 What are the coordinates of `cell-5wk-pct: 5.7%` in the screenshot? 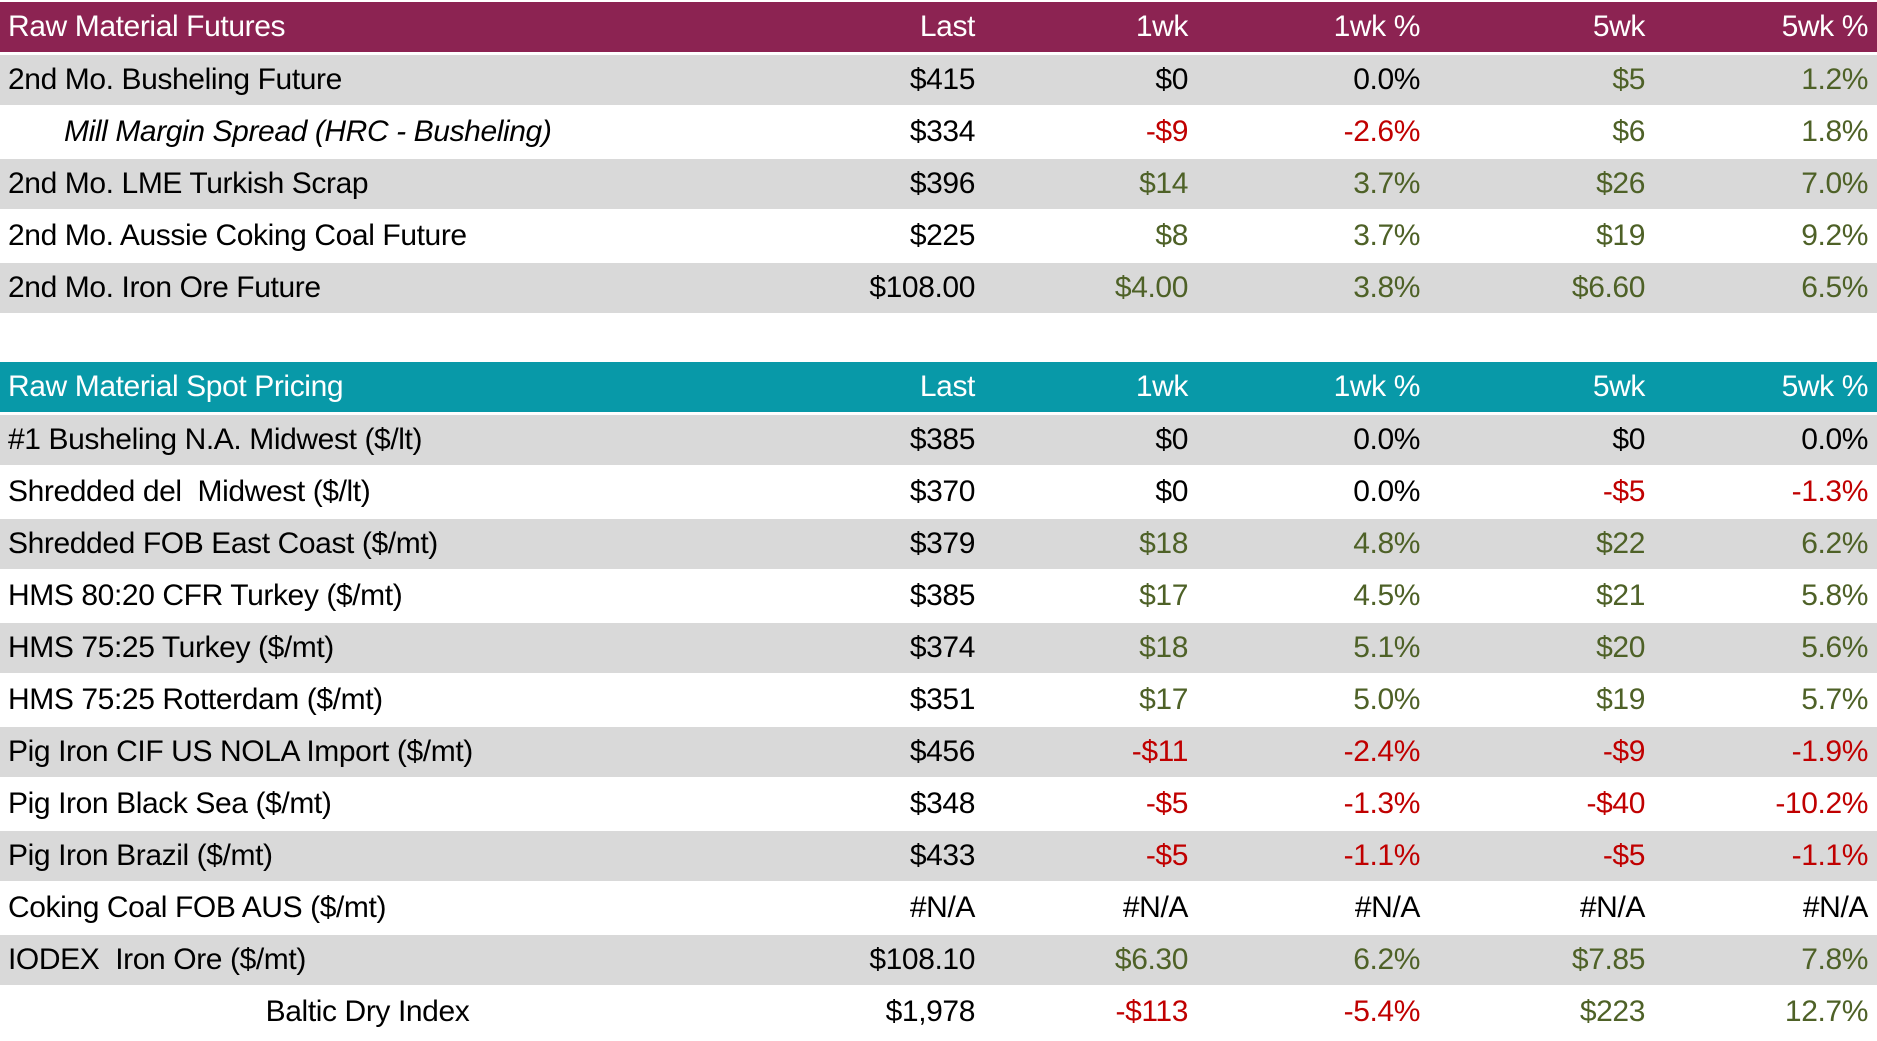 It's located at (1834, 699).